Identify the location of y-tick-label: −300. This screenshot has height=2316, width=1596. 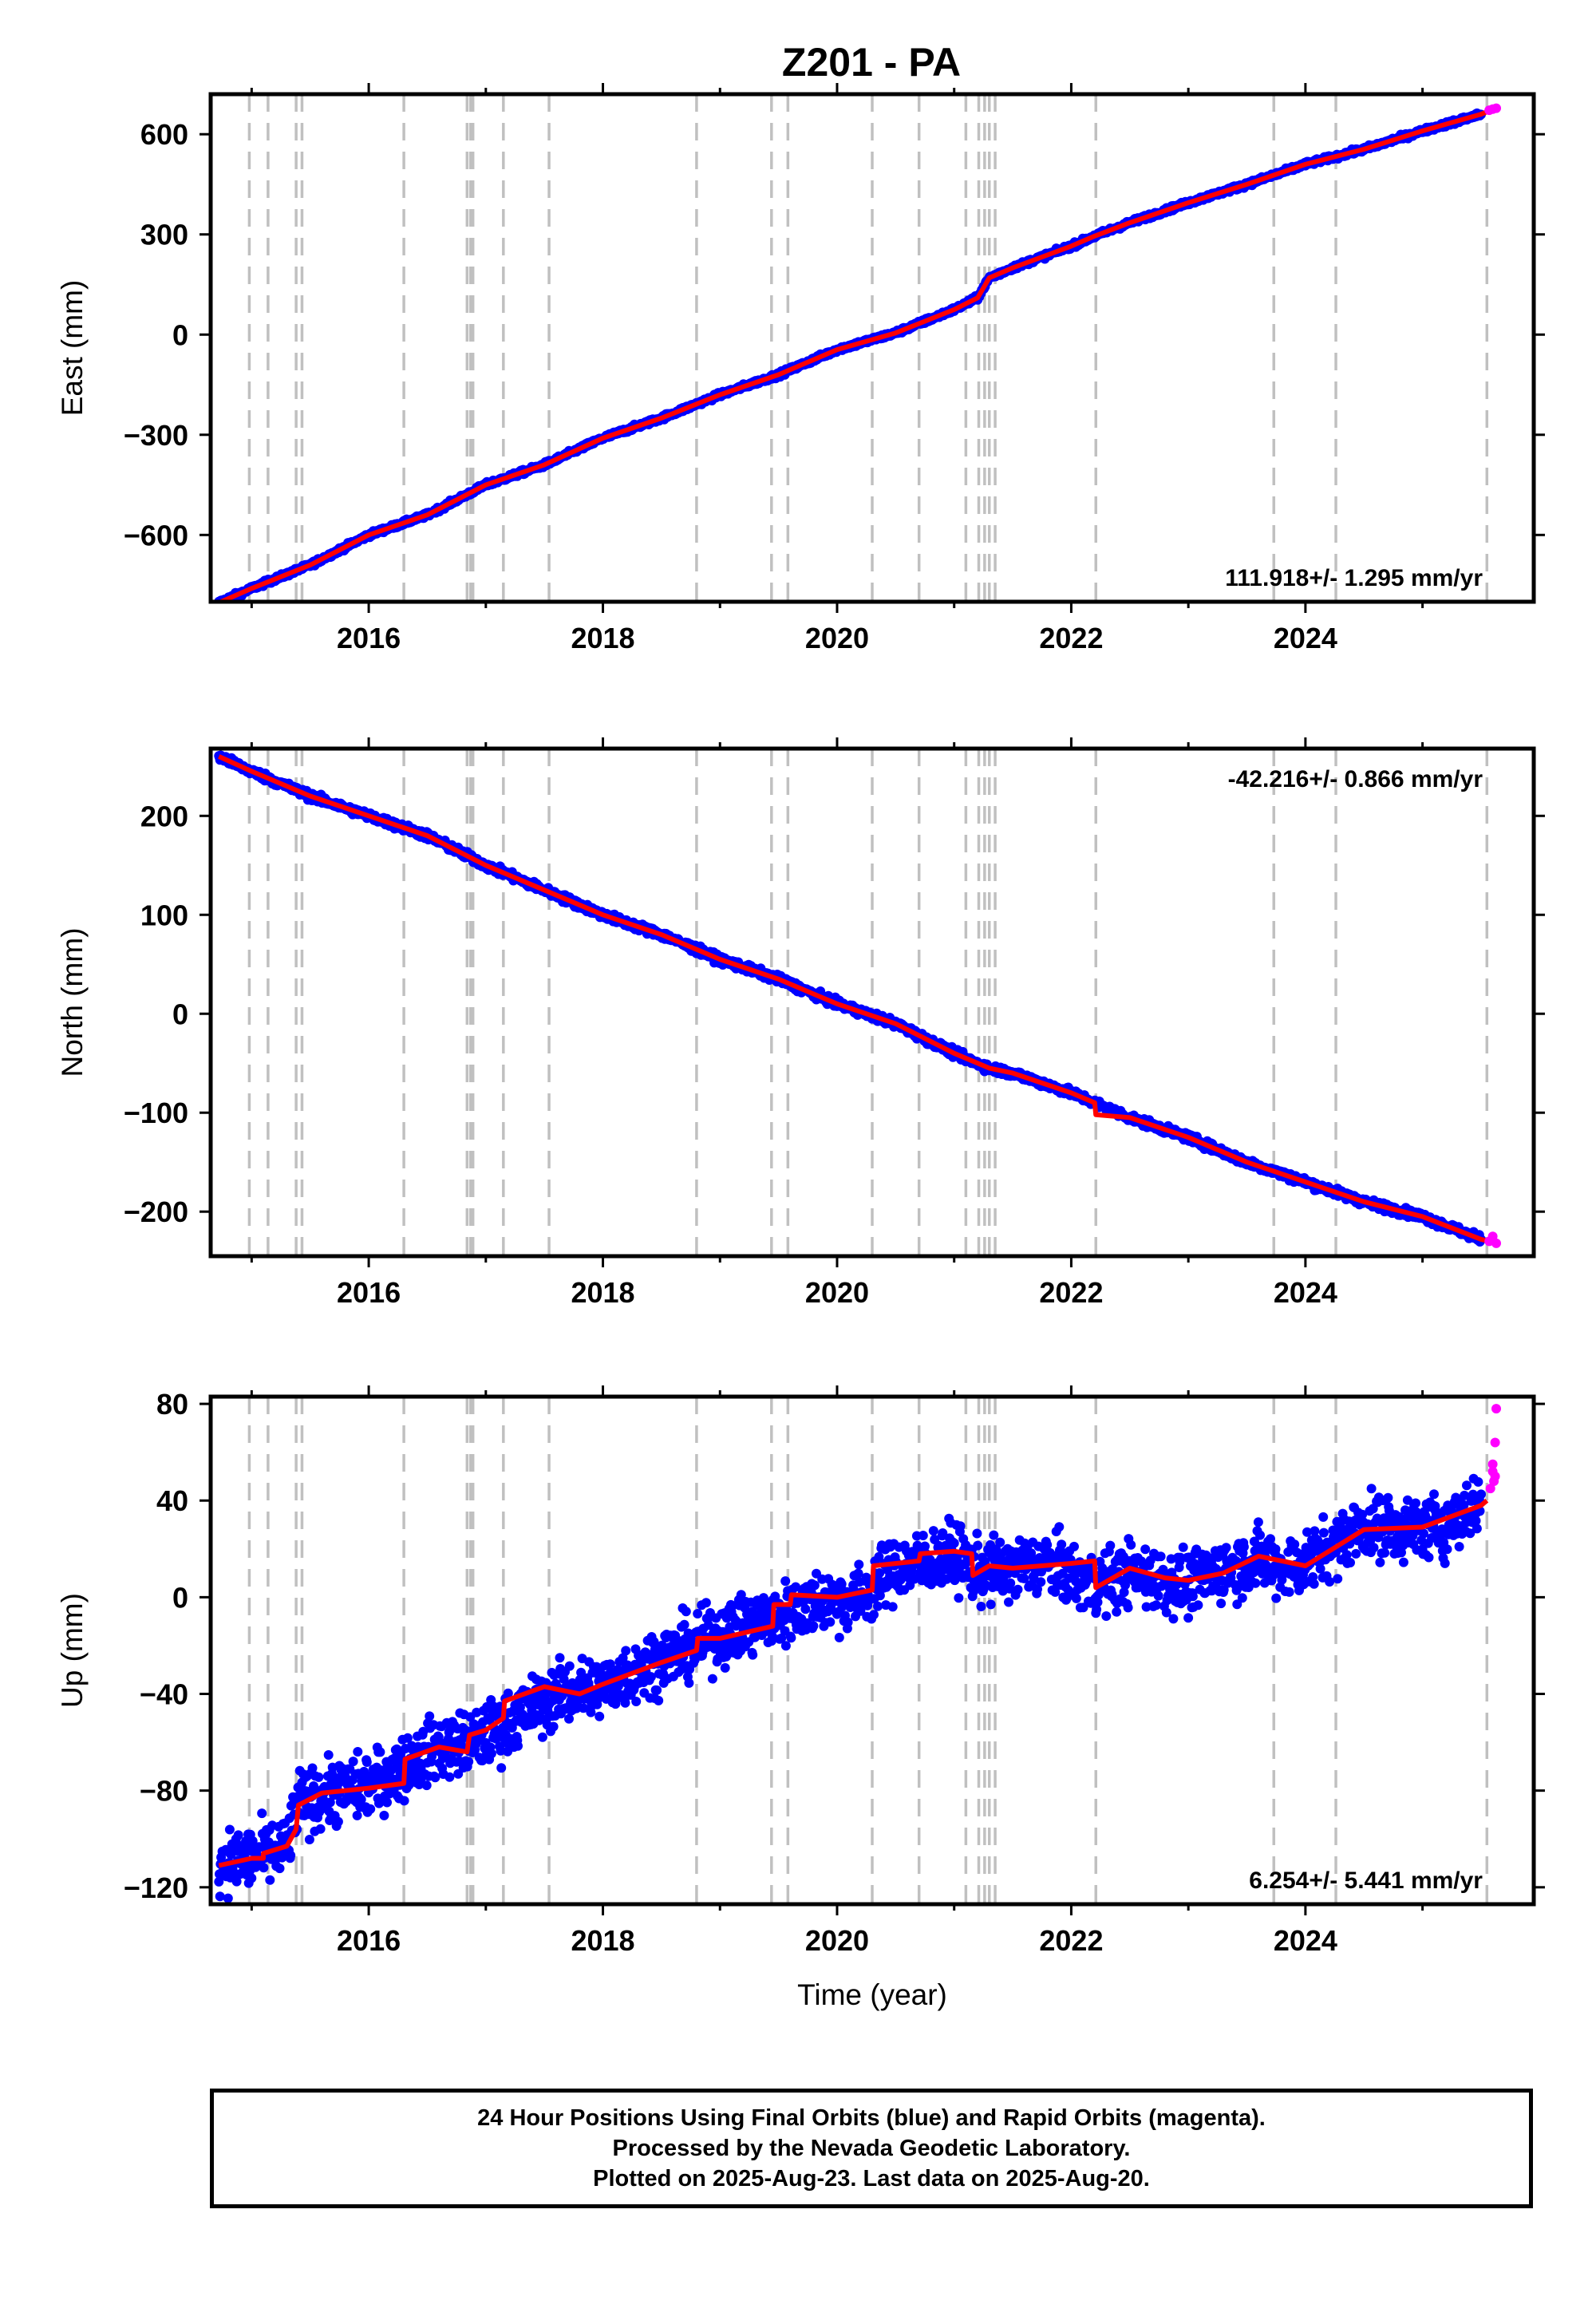
(156, 435).